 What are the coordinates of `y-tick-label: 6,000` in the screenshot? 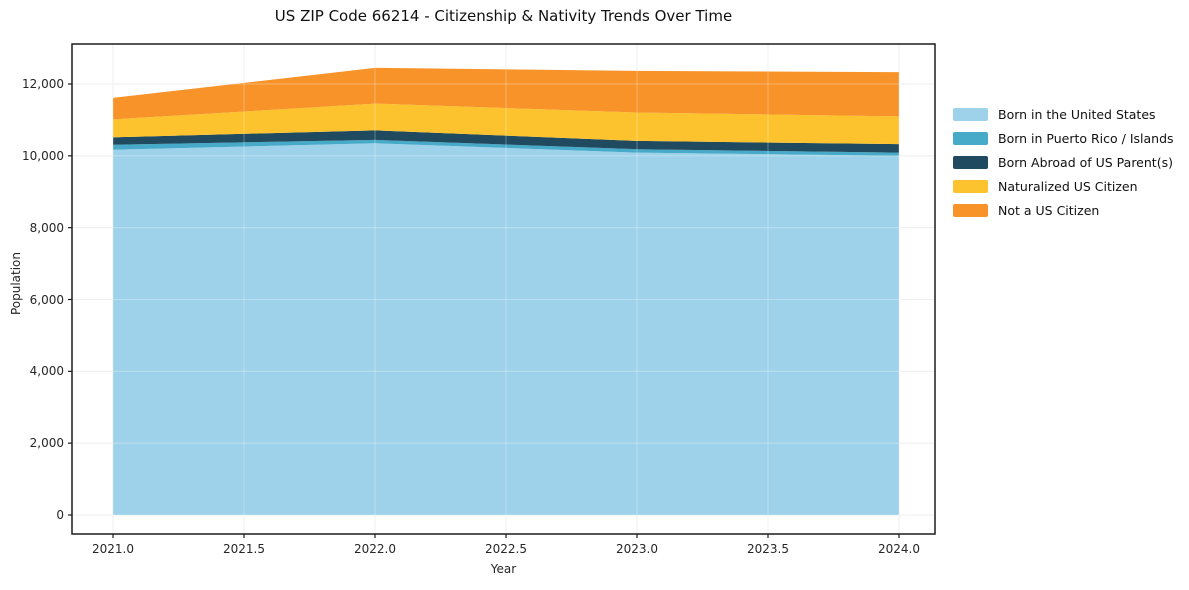 It's located at (46, 299).